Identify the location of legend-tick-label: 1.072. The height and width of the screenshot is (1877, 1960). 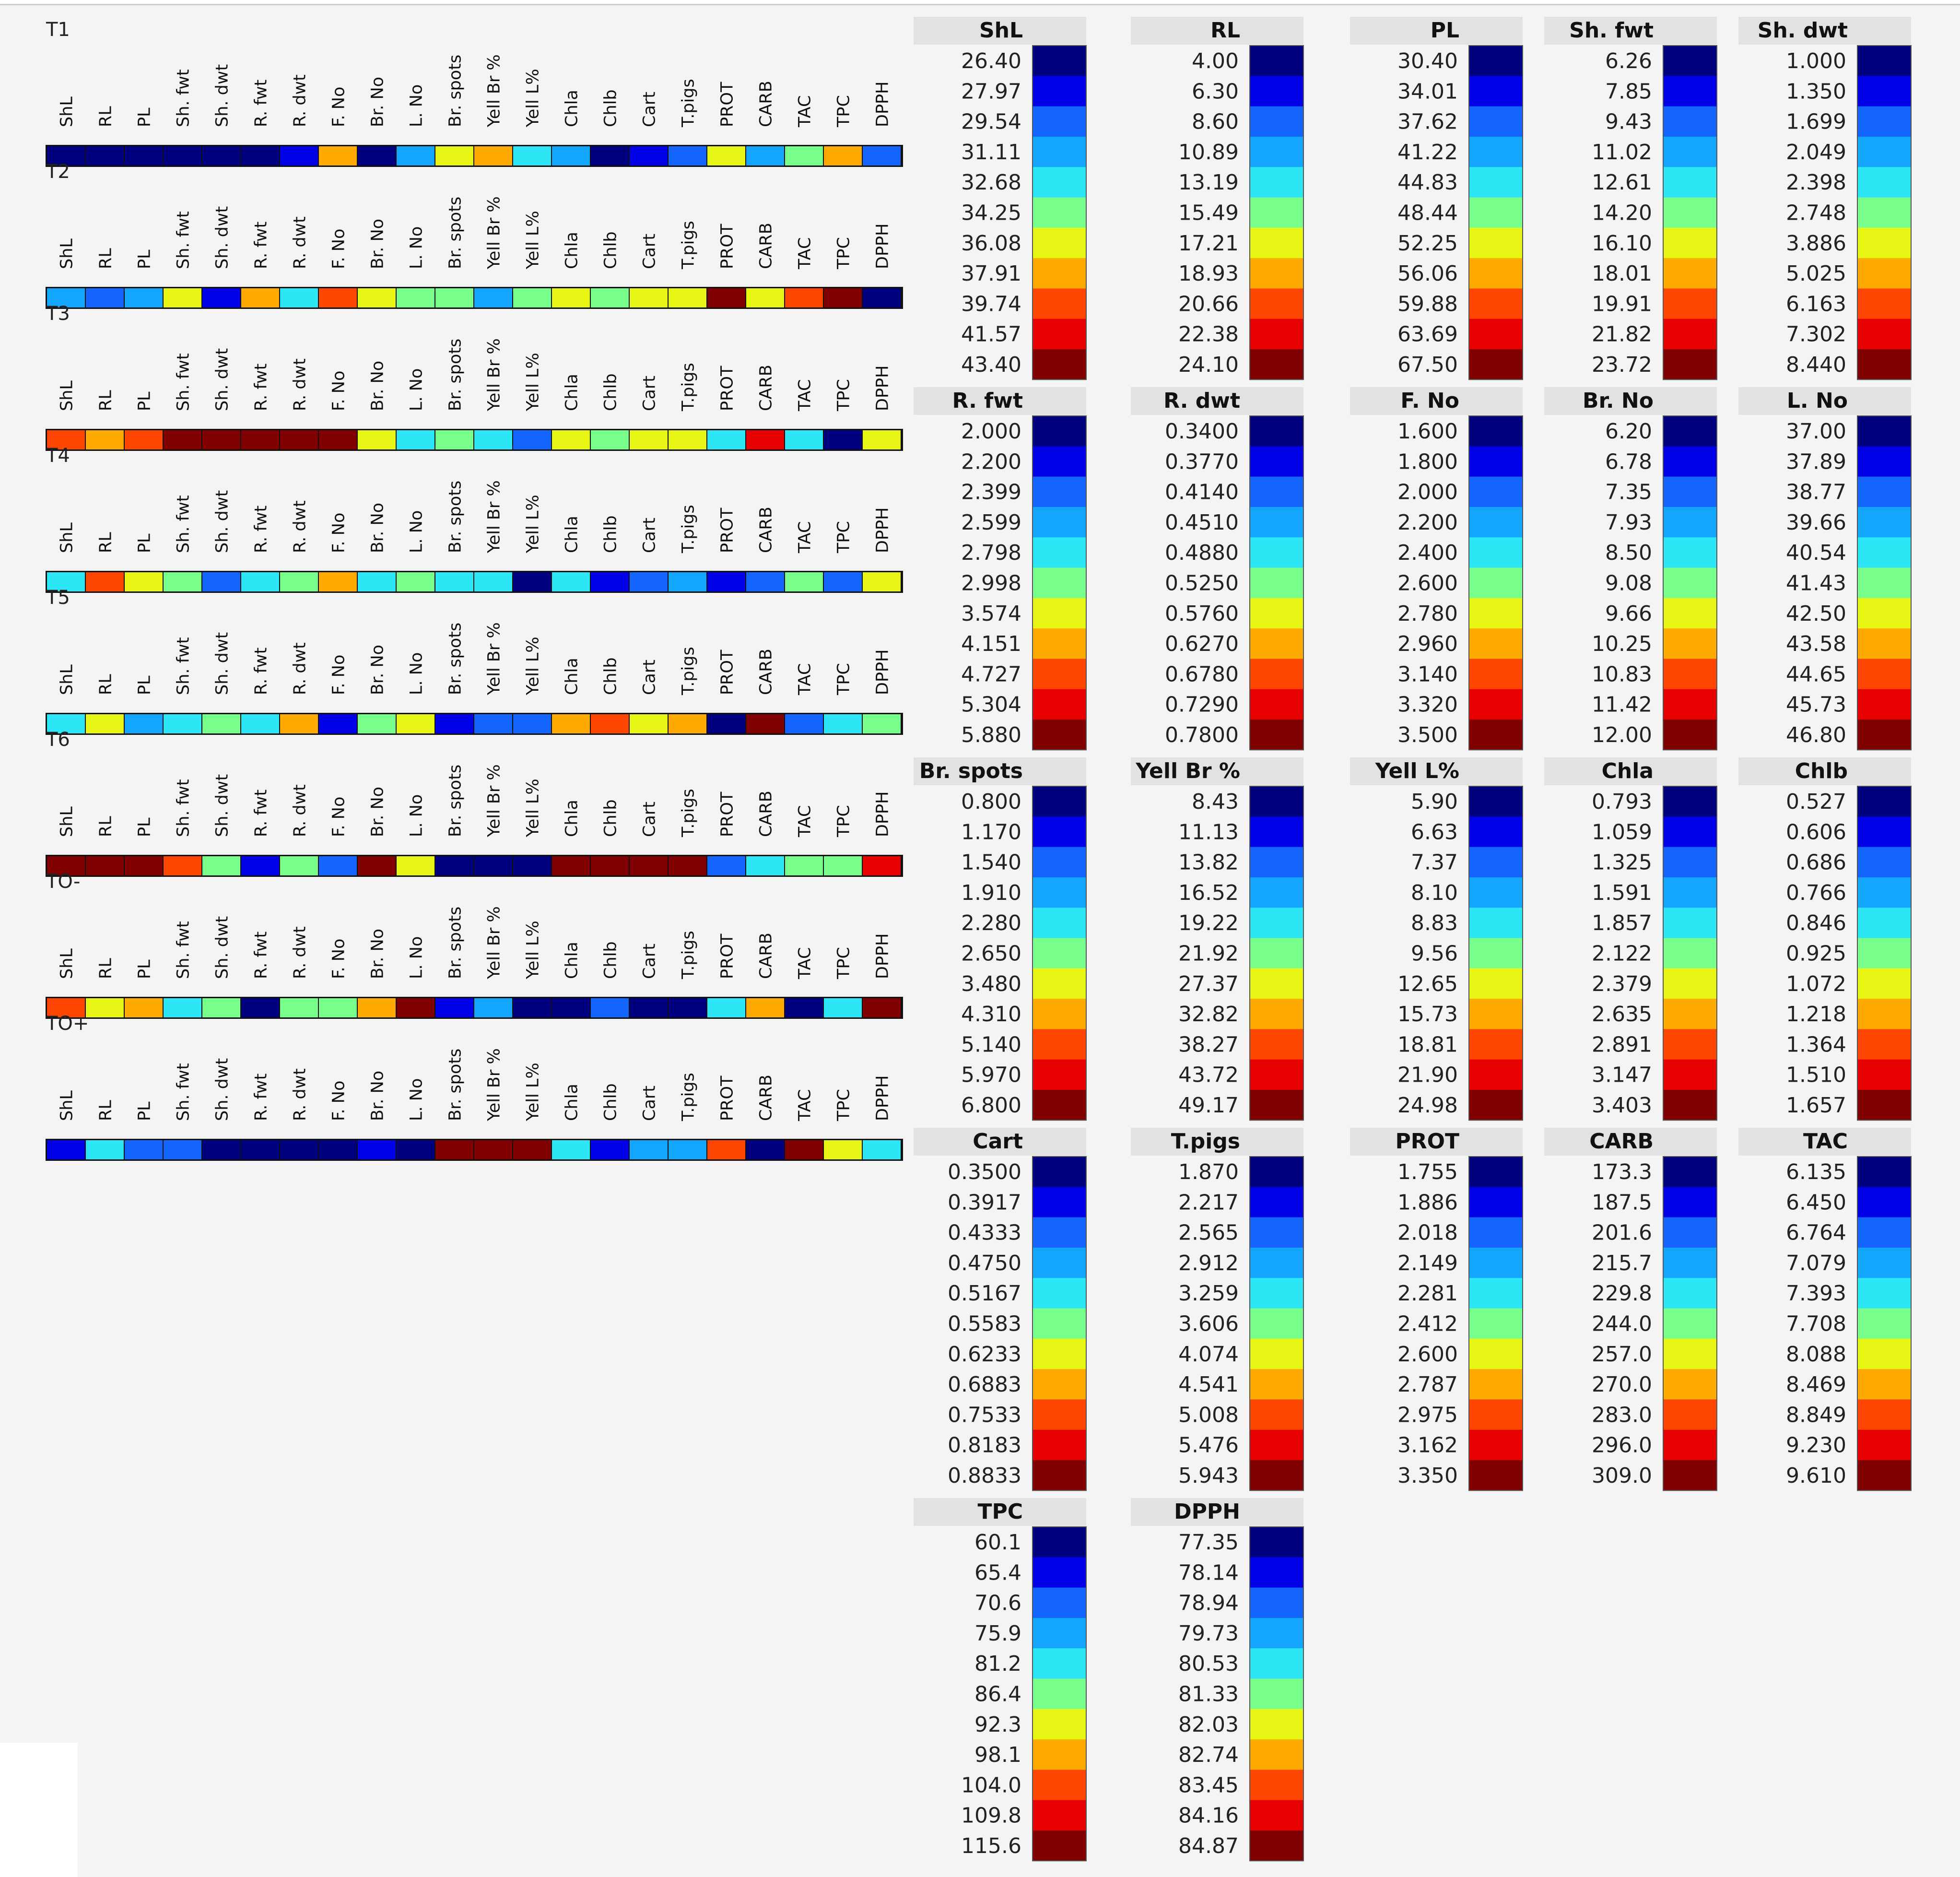
(1816, 984).